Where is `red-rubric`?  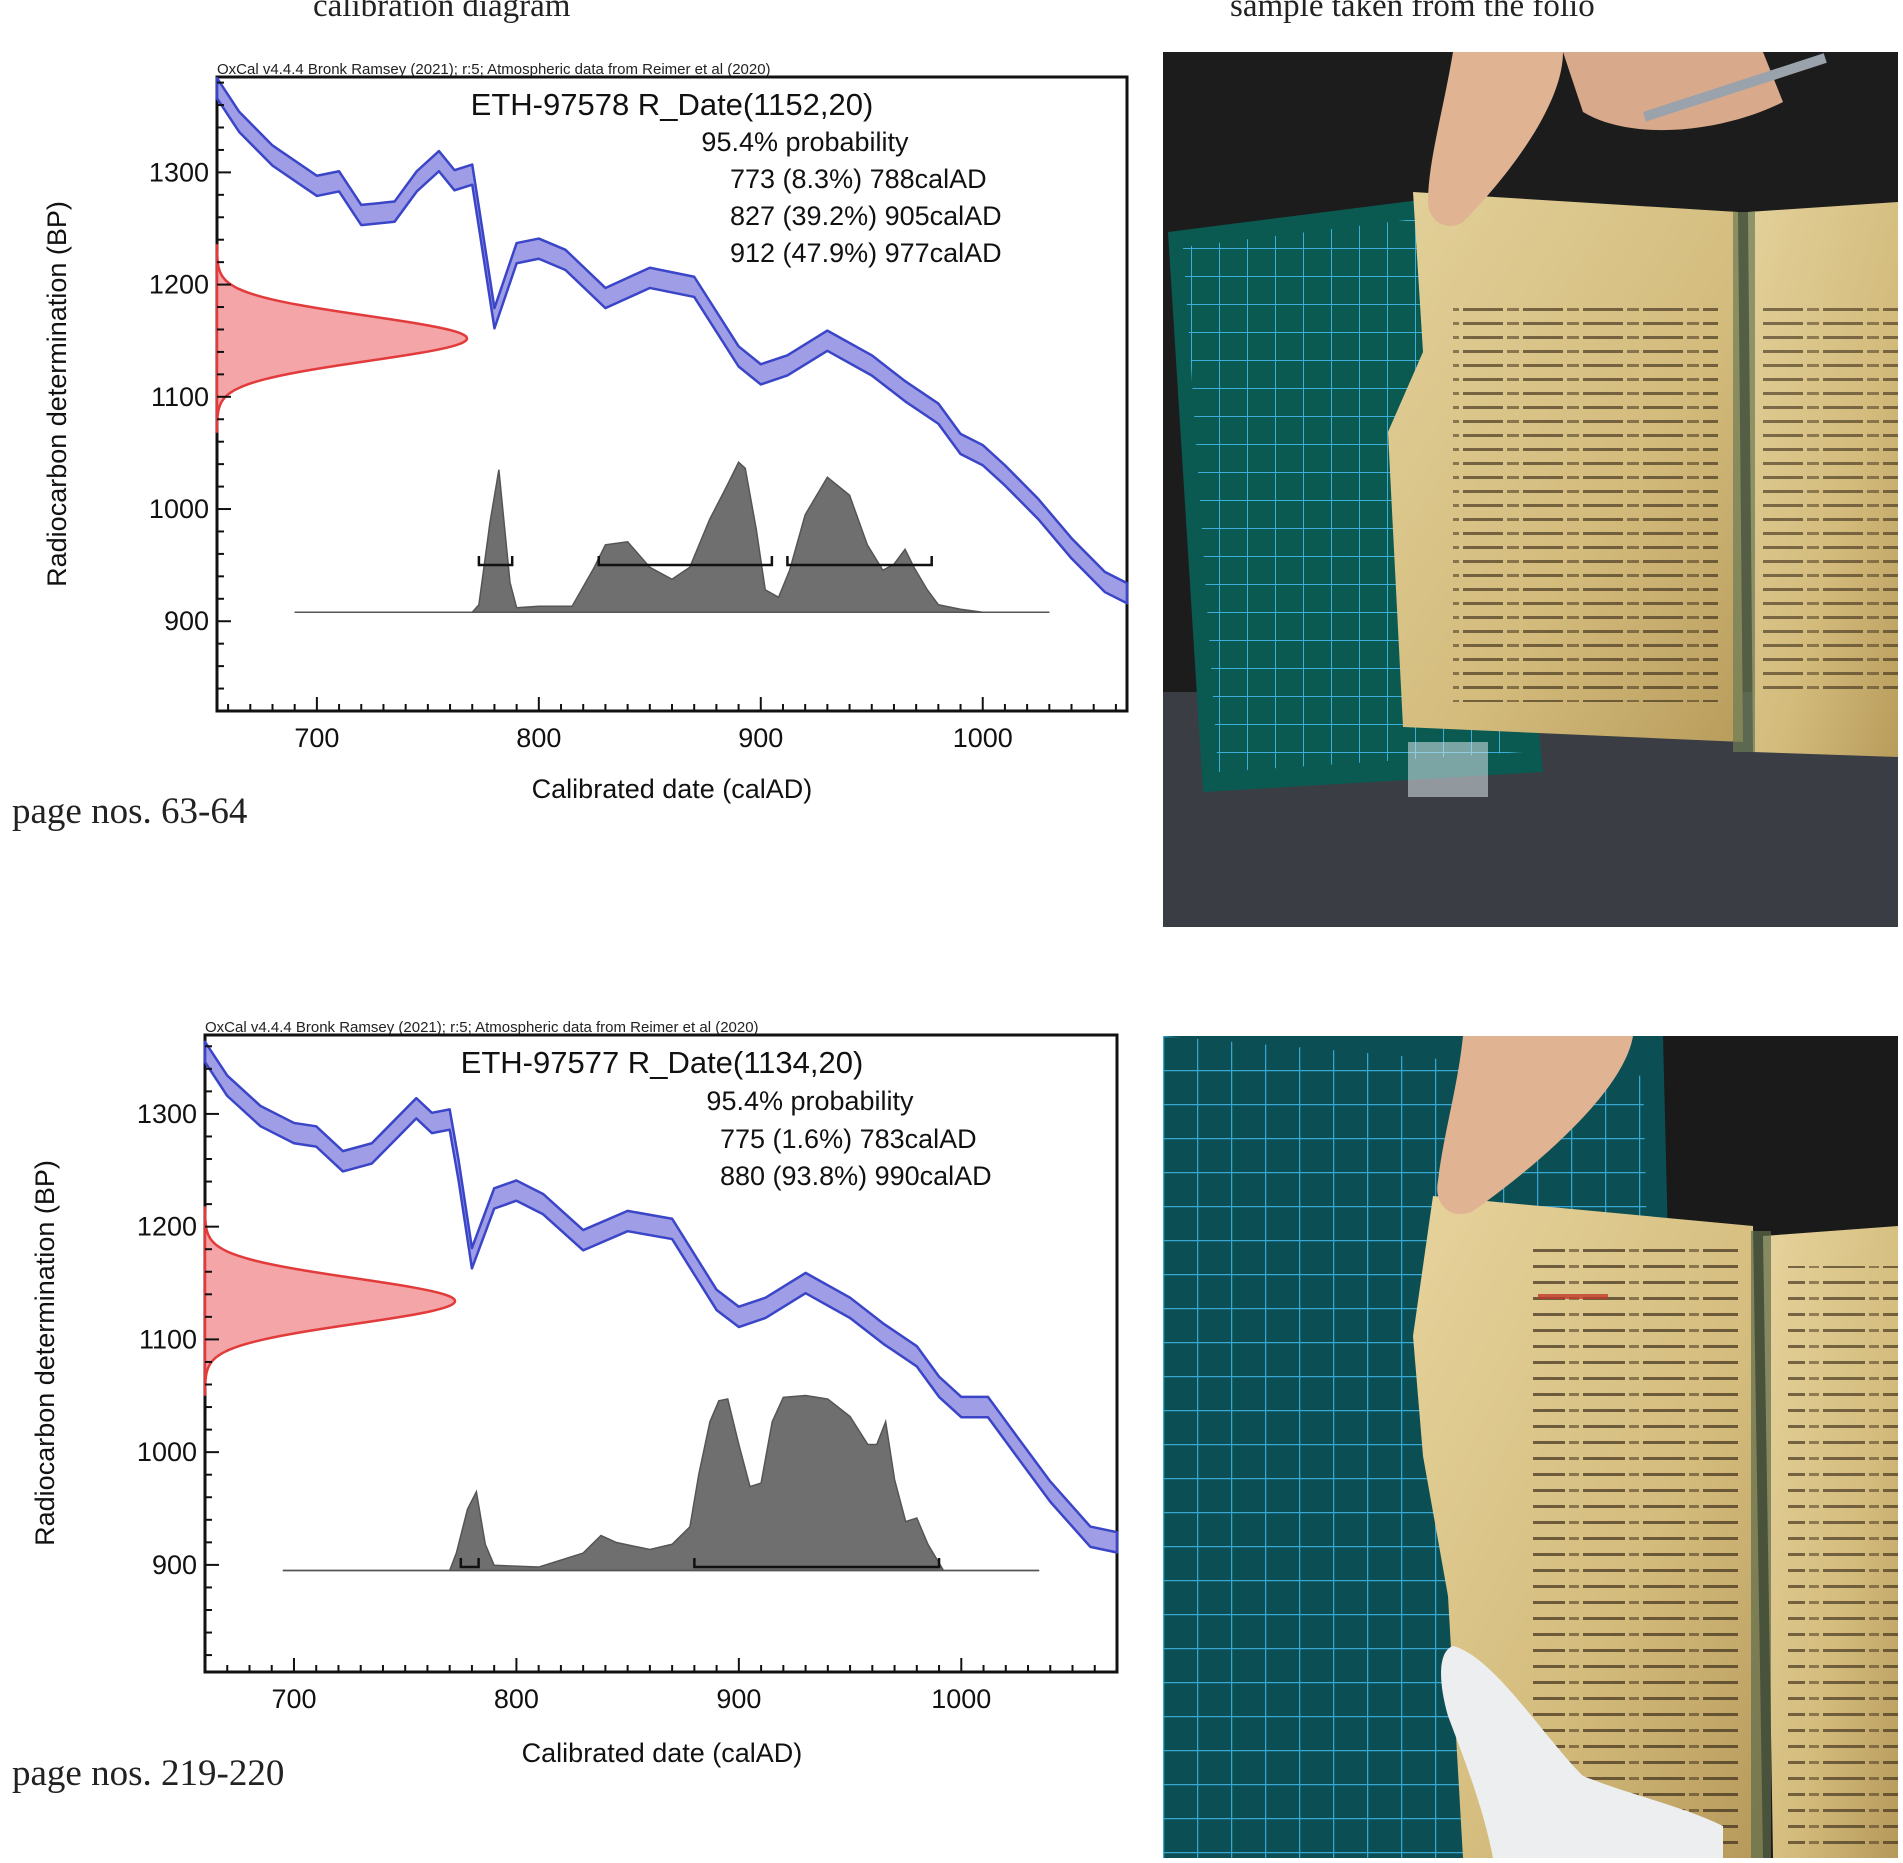 red-rubric is located at coordinates (1573, 1296).